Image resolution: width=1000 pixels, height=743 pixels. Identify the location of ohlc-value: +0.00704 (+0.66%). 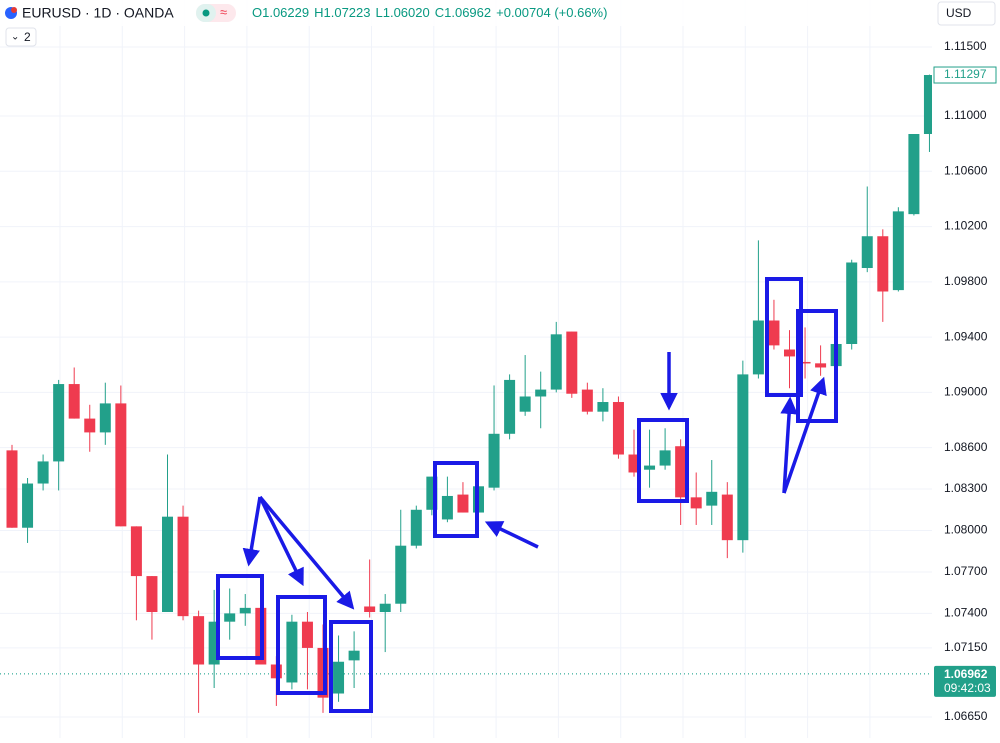
(551, 12).